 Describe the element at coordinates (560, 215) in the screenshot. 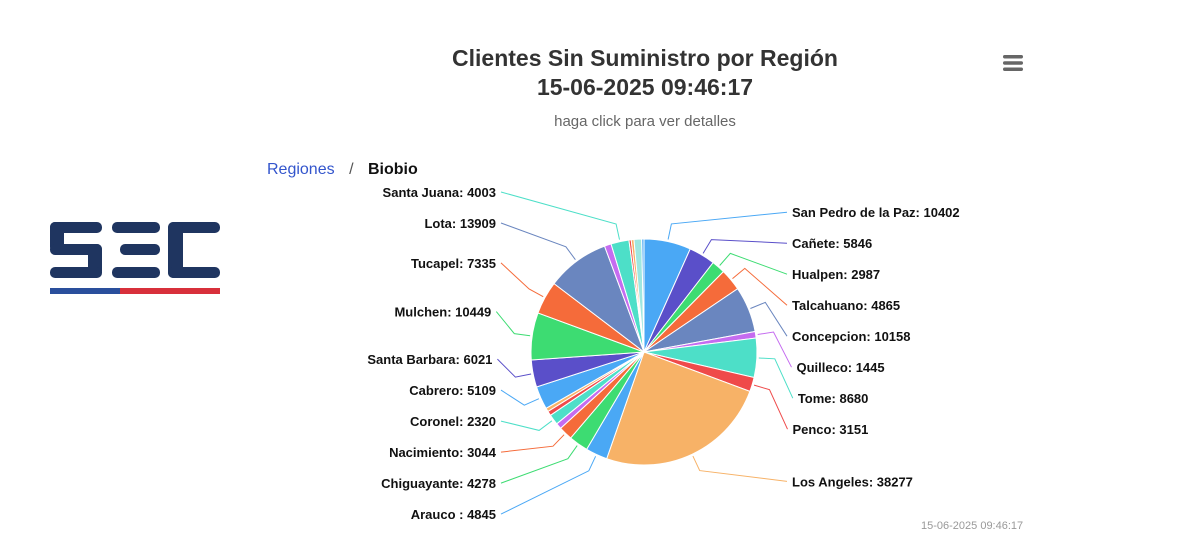

I see `connector-santa-juana` at that location.